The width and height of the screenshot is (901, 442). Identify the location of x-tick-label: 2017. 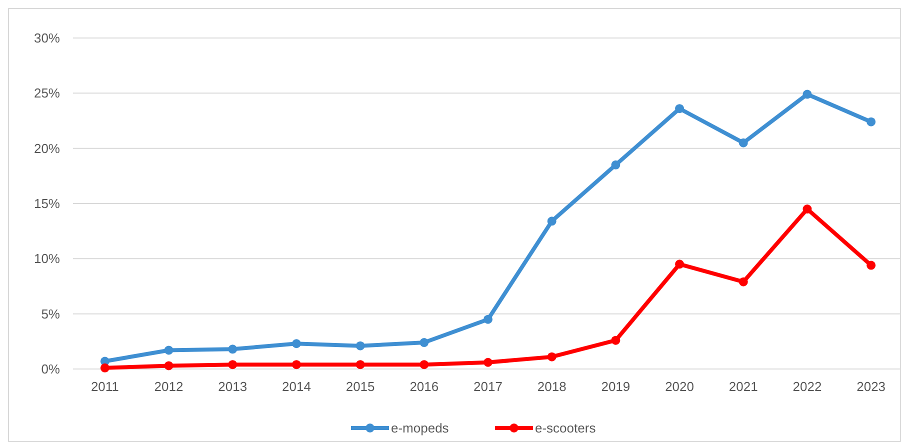
(488, 386).